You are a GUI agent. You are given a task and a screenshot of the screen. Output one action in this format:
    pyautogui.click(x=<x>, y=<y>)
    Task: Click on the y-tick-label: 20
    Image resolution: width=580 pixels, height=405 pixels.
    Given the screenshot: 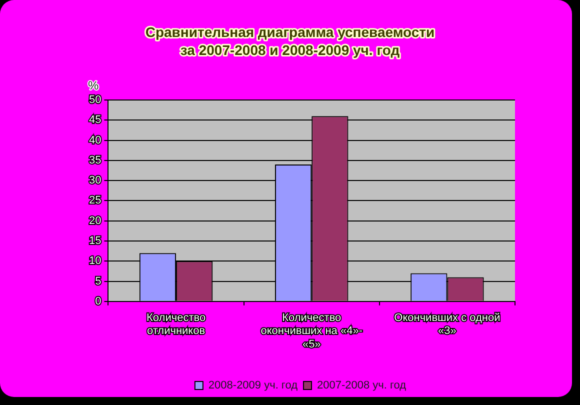 What is the action you would take?
    pyautogui.click(x=95, y=220)
    